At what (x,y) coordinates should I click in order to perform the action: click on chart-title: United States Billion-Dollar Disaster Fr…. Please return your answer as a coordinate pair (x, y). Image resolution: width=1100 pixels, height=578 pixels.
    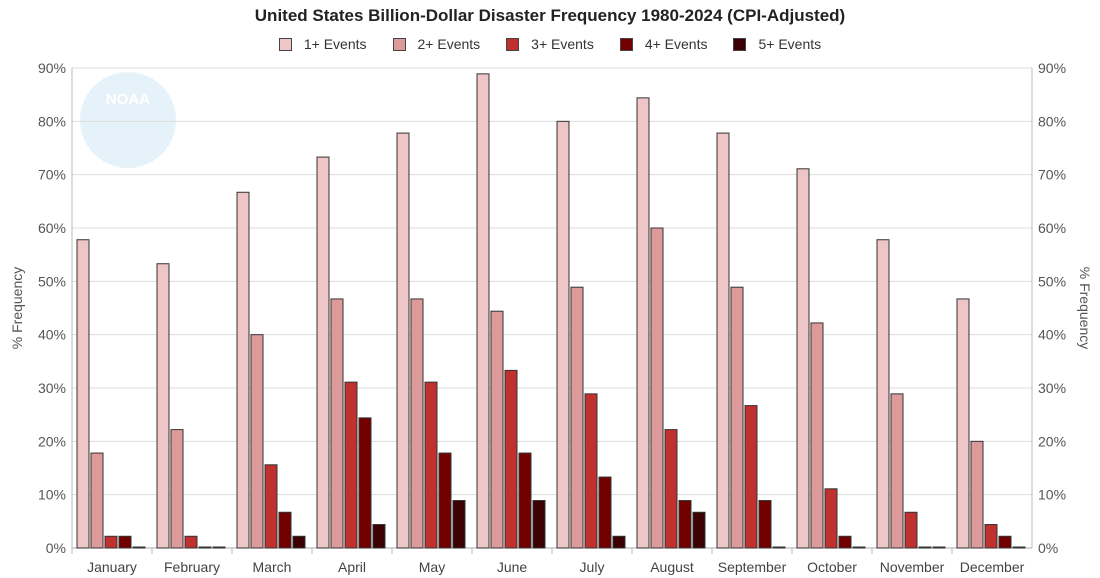
    Looking at the image, I should click on (550, 15).